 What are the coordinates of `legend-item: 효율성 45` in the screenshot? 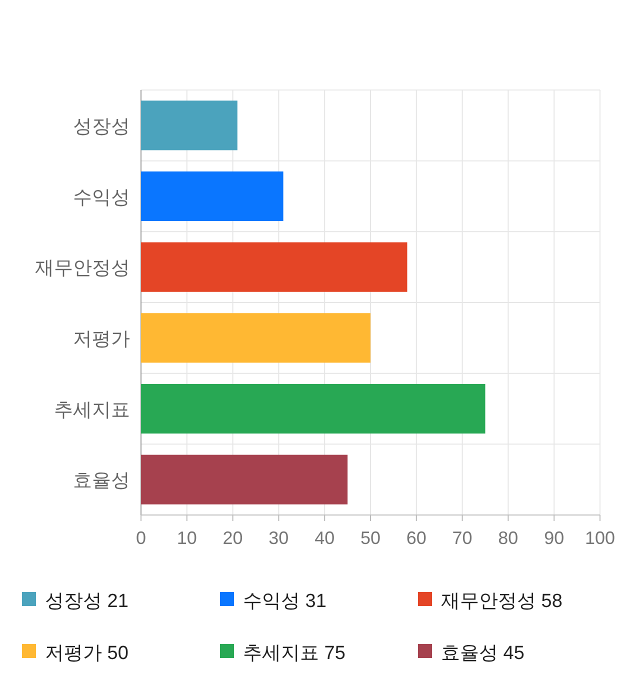 It's located at (471, 653).